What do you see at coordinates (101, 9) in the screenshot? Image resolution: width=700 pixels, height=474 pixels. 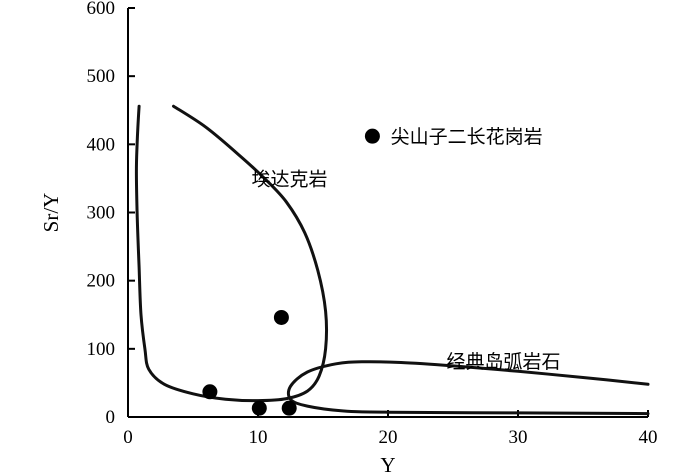 I see `y-tick-label: 600` at bounding box center [101, 9].